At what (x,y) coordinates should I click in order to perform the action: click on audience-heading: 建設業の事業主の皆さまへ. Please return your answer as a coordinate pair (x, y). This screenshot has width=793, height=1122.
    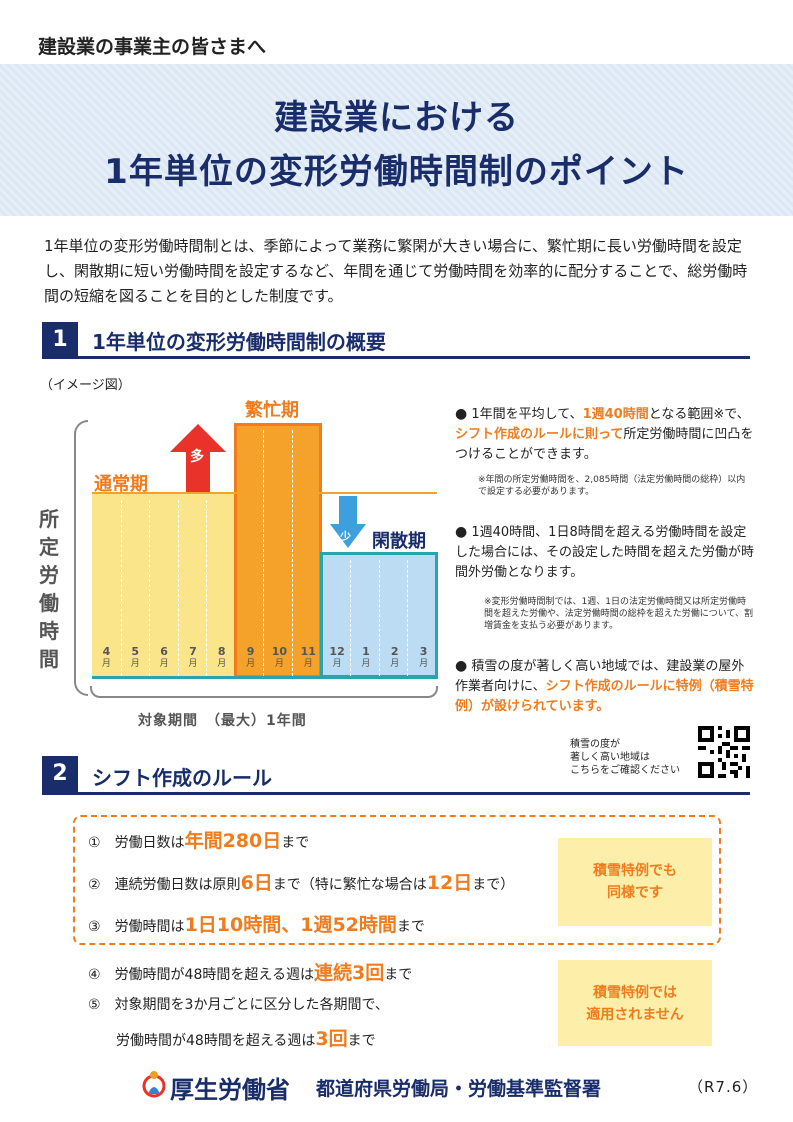
    Looking at the image, I should click on (152, 47).